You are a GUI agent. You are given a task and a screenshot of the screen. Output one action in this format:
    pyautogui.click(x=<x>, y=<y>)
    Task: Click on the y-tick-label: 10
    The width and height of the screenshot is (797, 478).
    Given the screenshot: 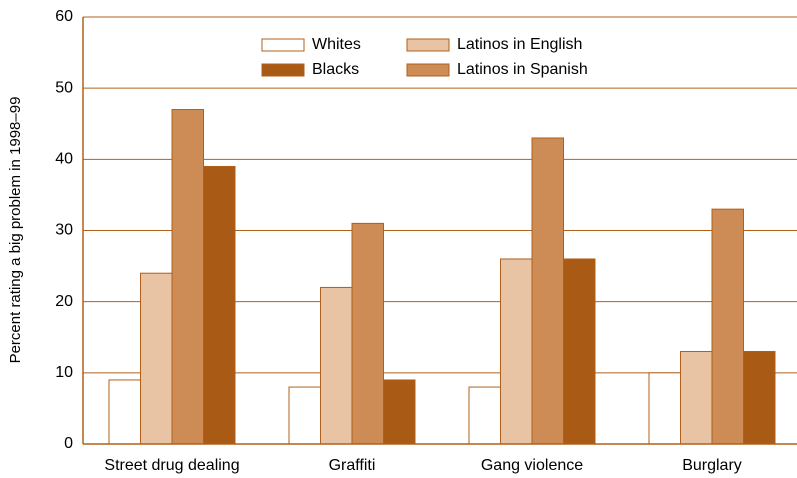 What is the action you would take?
    pyautogui.click(x=64, y=372)
    